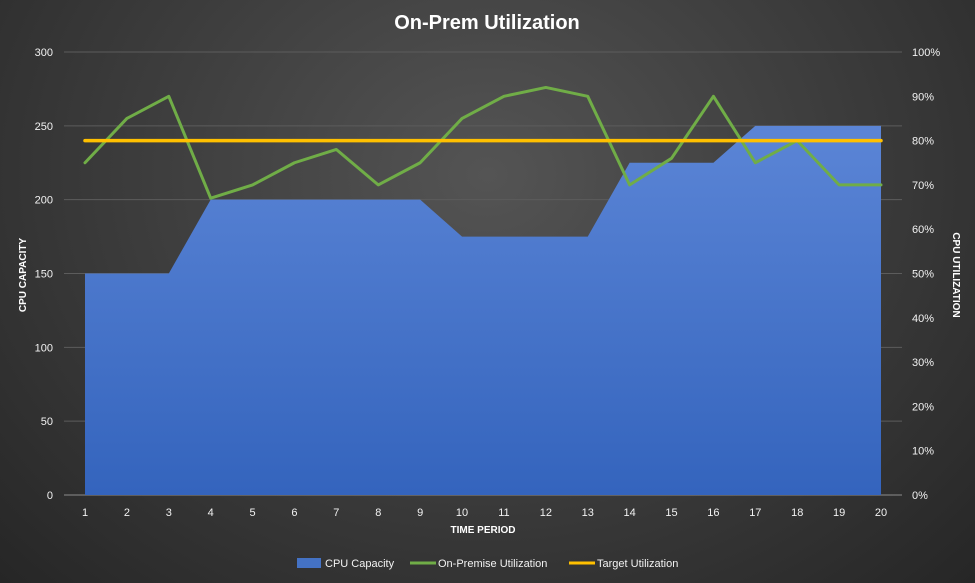 This screenshot has width=975, height=583. I want to click on x-tick-label: 9, so click(420, 513).